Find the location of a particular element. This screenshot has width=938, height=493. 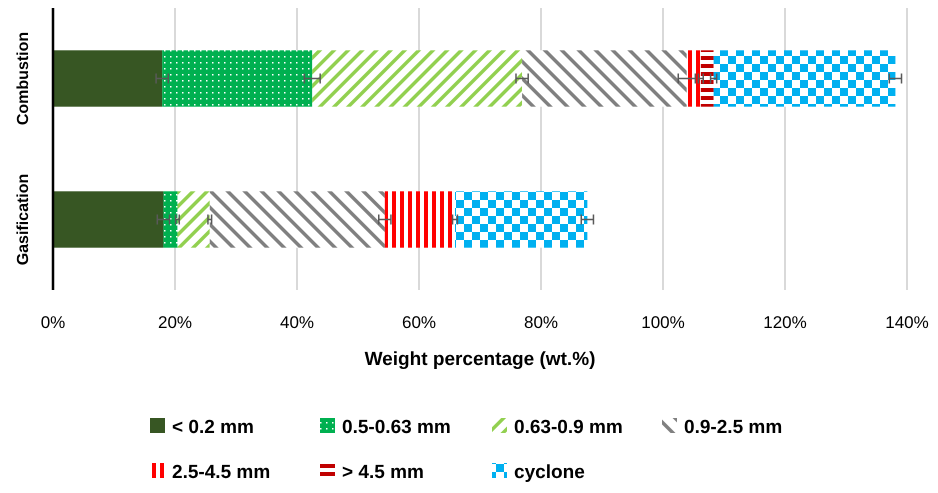

legend-label: 0.63-0.9 mm is located at coordinates (568, 427).